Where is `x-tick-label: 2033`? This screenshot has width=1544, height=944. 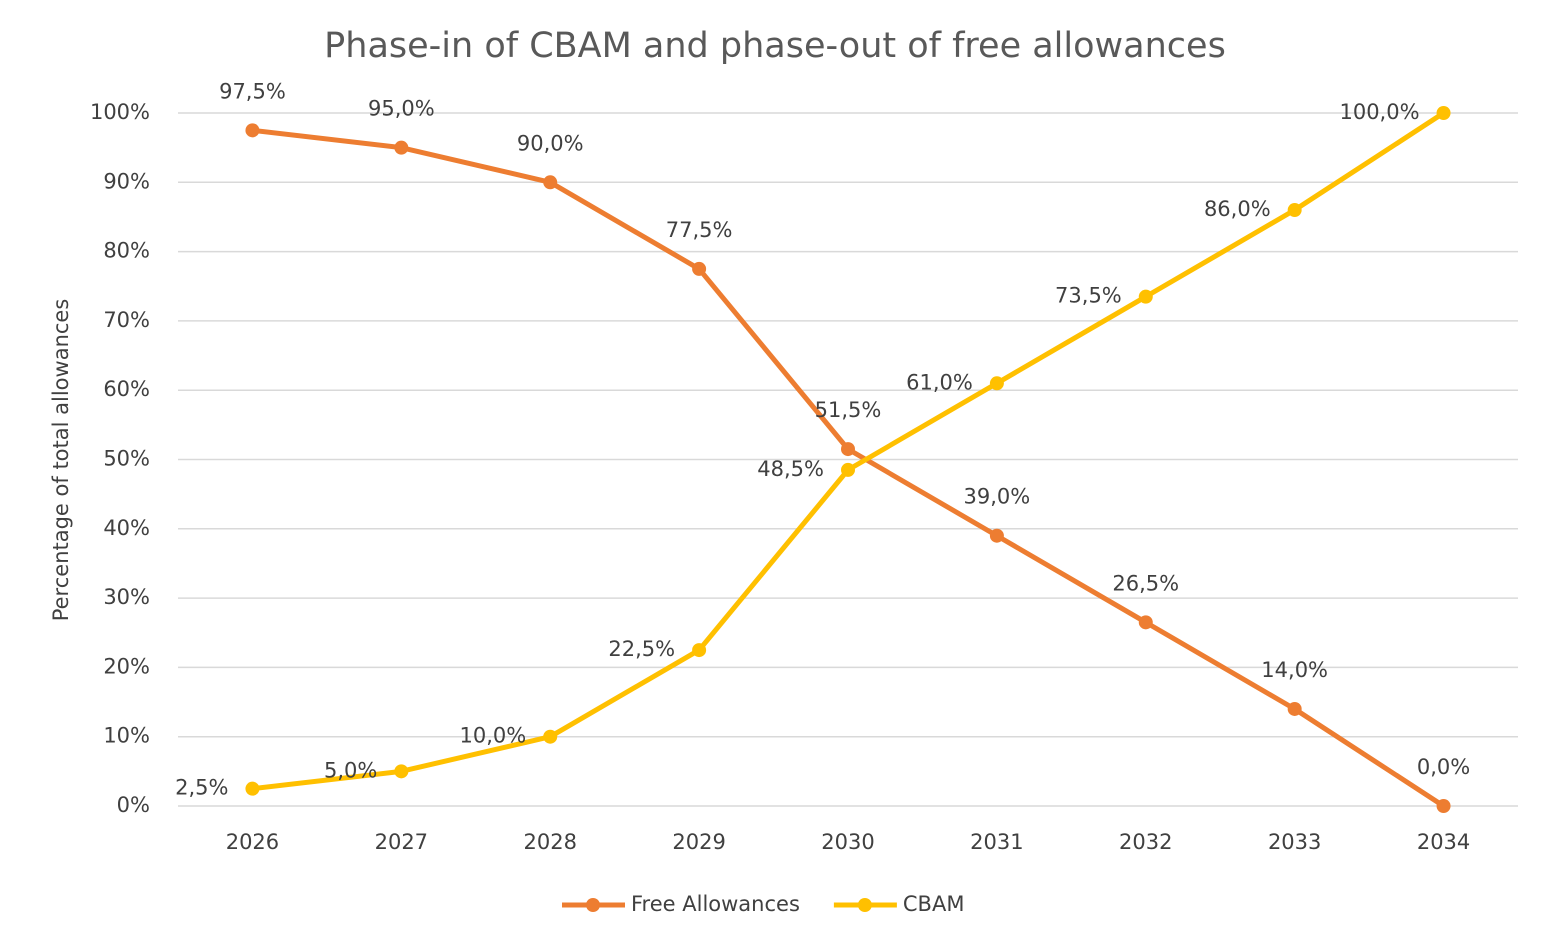
x-tick-label: 2033 is located at coordinates (1294, 842).